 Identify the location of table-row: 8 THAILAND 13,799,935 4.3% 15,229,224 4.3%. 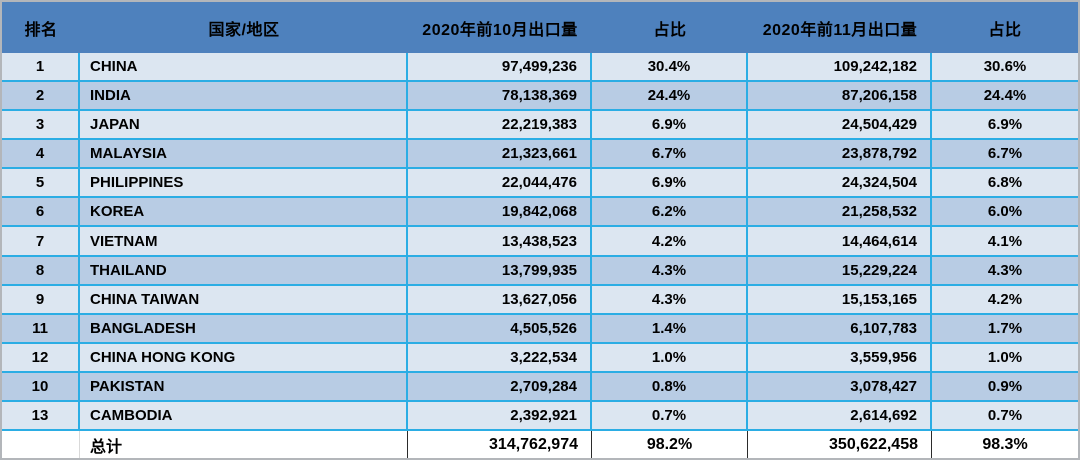
(540, 271).